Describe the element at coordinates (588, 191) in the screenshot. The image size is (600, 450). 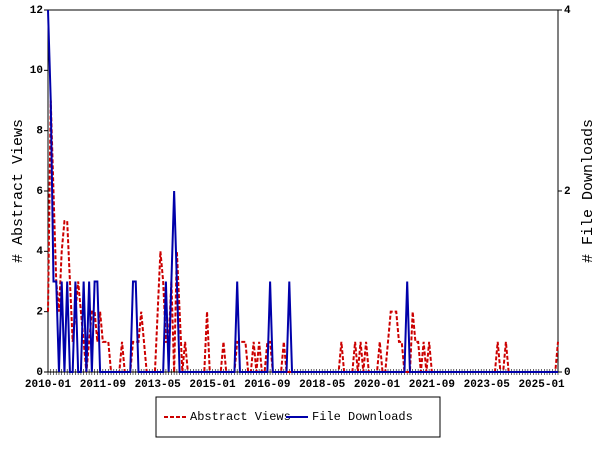
I see `y2-axis-label: # File Downloads` at that location.